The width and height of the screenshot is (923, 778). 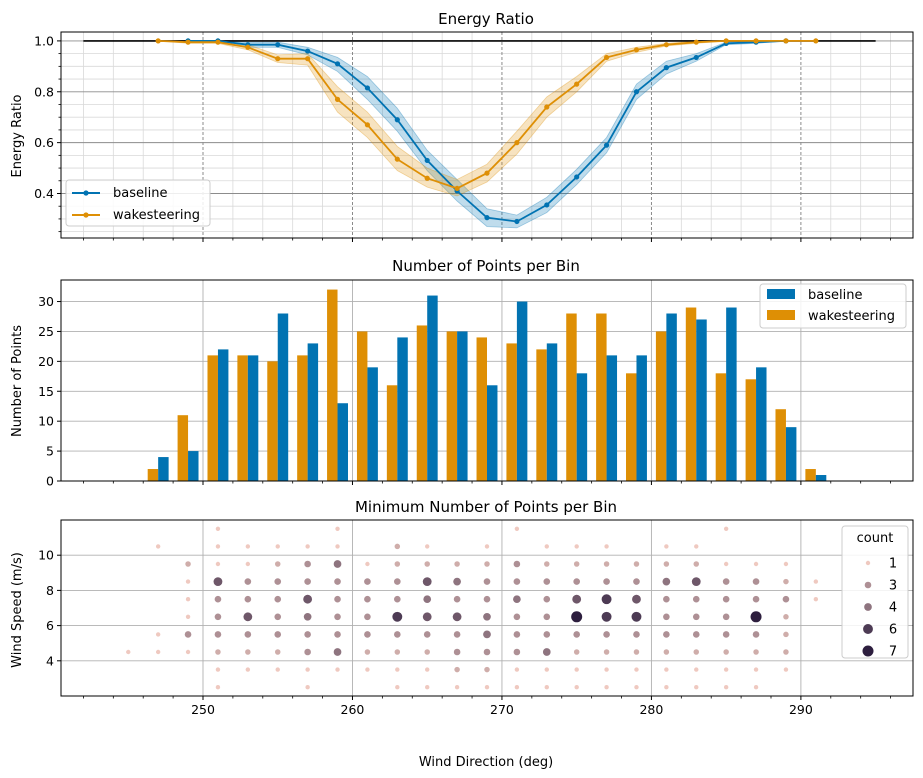 What do you see at coordinates (50, 625) in the screenshot?
I see `y-tick-label: 6` at bounding box center [50, 625].